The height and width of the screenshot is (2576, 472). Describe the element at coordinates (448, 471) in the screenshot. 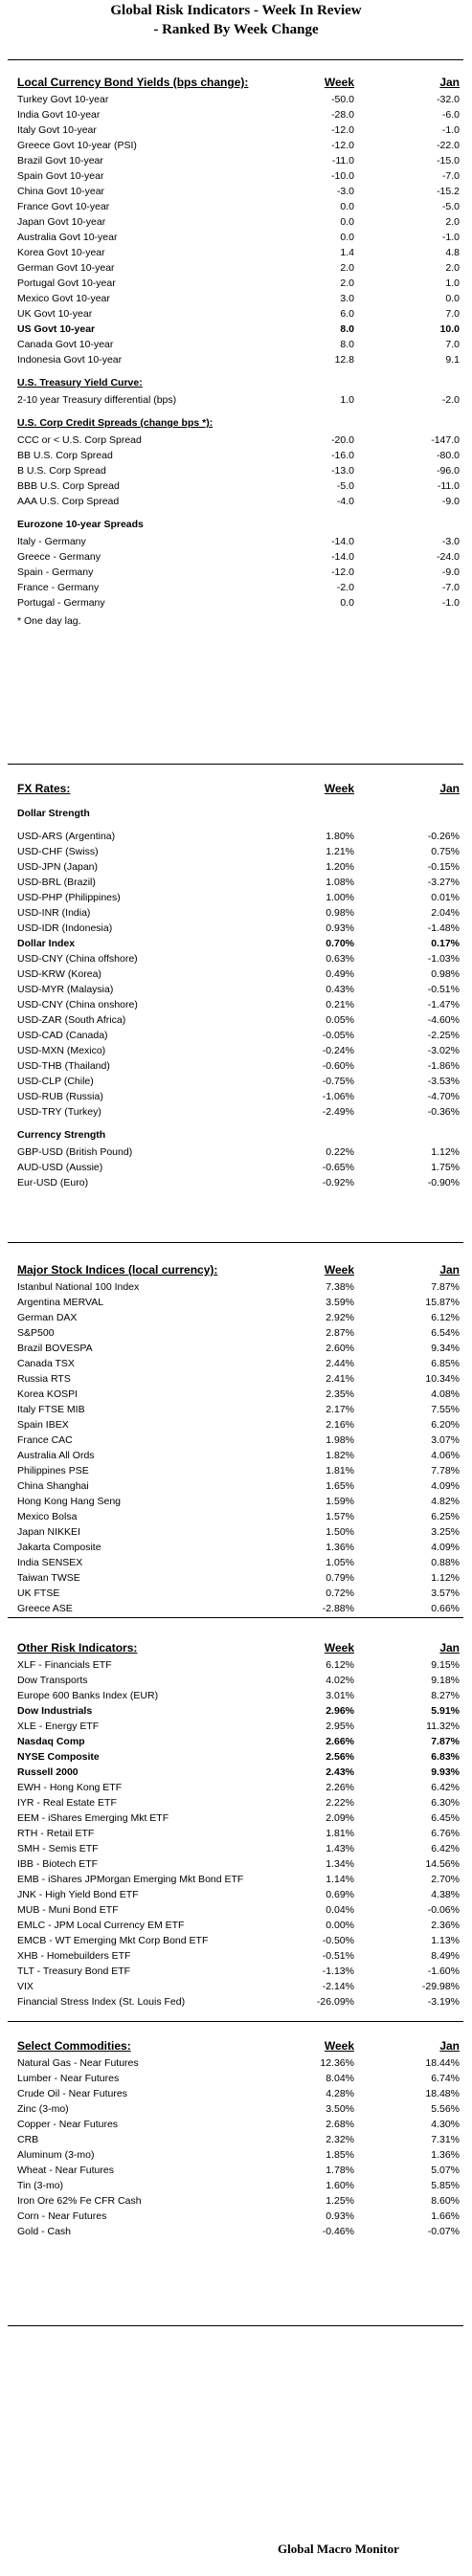

I see `jan-change-value: -96.0` at that location.